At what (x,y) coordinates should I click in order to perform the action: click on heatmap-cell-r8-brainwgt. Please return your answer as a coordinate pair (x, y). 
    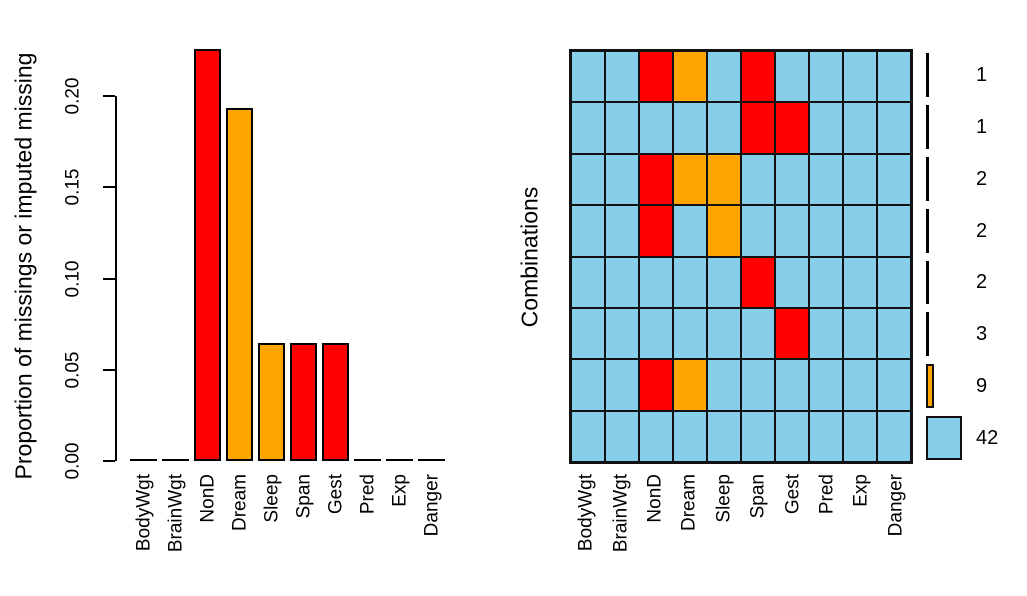
    Looking at the image, I should click on (622, 436).